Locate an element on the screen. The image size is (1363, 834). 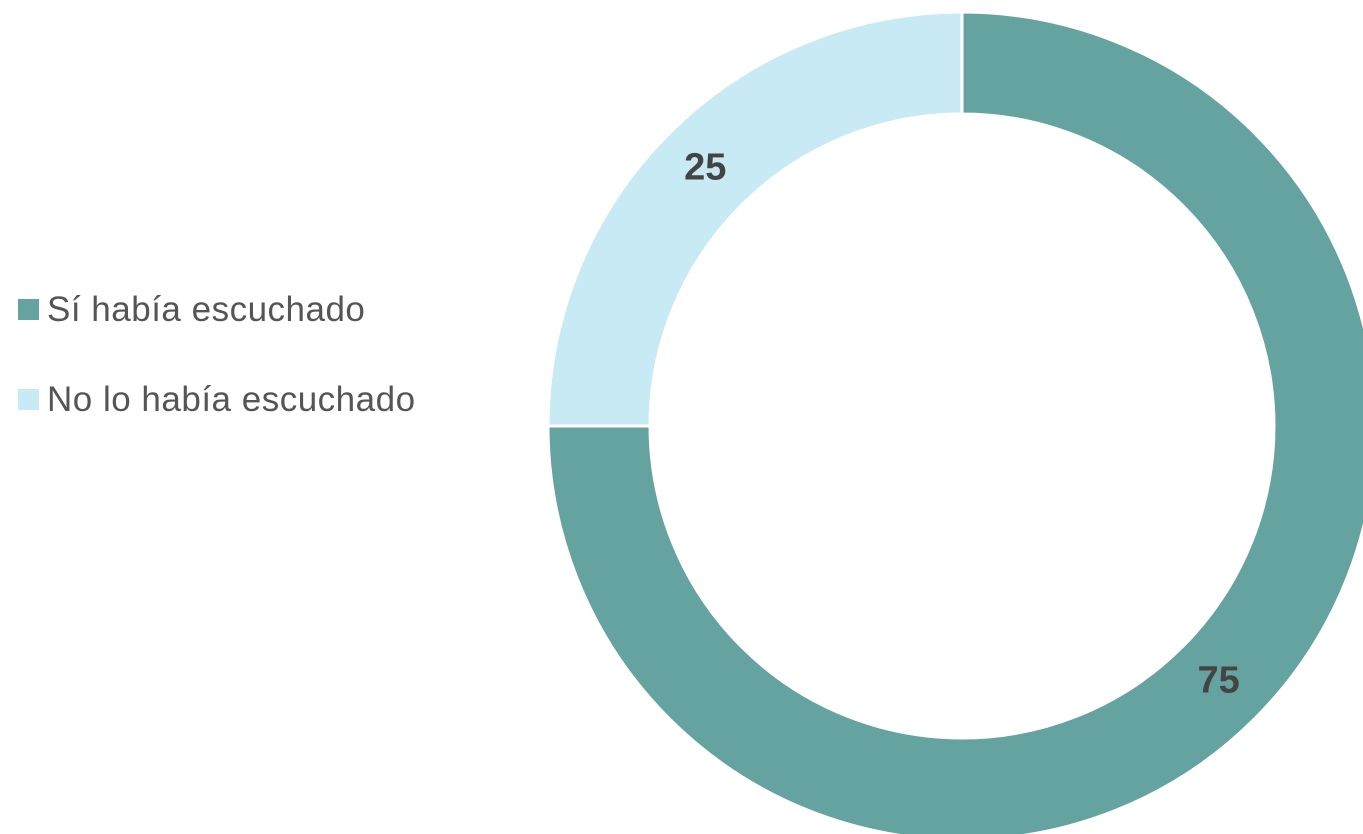
legend-item: No lo había escuchado is located at coordinates (243, 400).